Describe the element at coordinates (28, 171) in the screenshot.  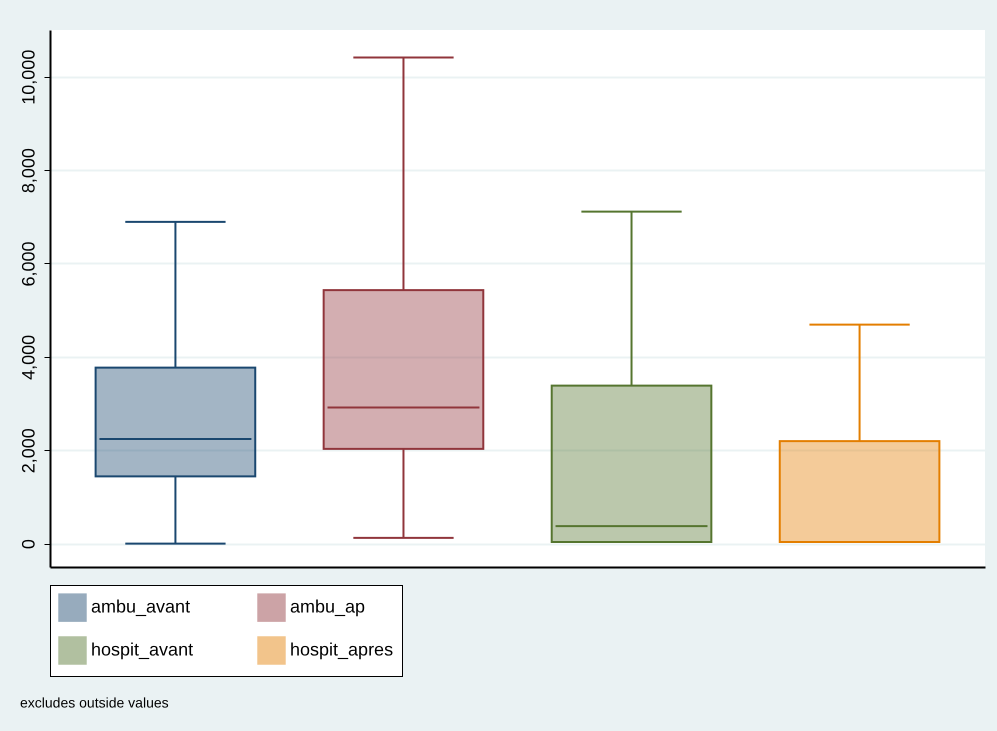
I see `y-tick-label: 8,000` at that location.